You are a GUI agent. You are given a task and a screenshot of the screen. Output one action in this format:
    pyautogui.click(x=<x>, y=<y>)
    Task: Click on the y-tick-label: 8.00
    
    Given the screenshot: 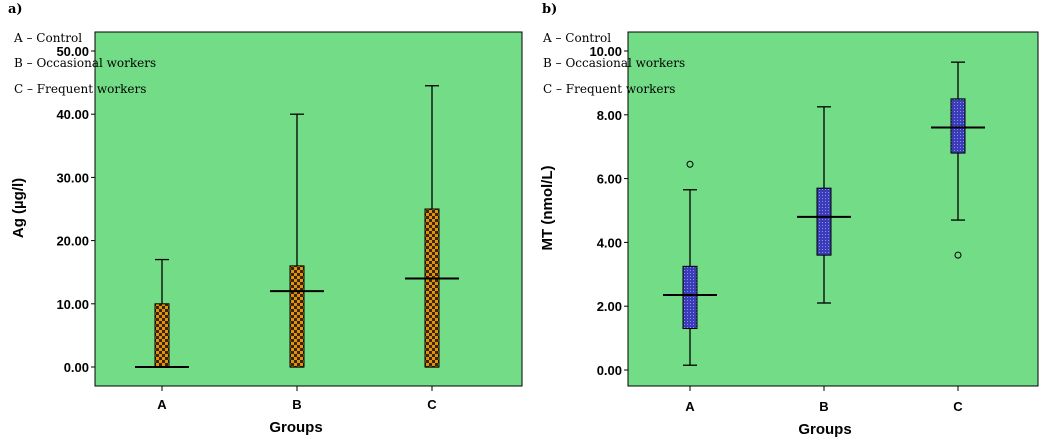 What is the action you would take?
    pyautogui.click(x=609, y=115)
    